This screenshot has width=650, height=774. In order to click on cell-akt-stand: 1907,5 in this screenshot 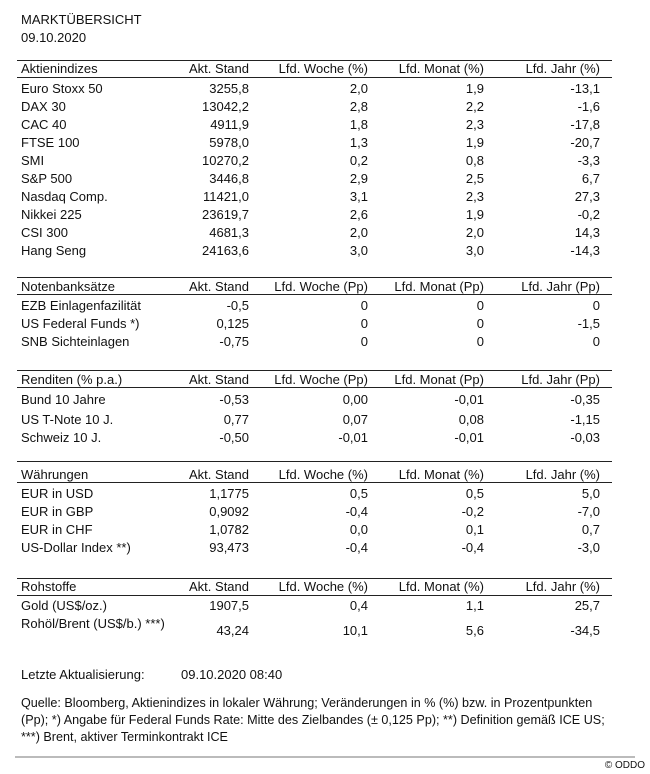, I will do `click(229, 605)`.